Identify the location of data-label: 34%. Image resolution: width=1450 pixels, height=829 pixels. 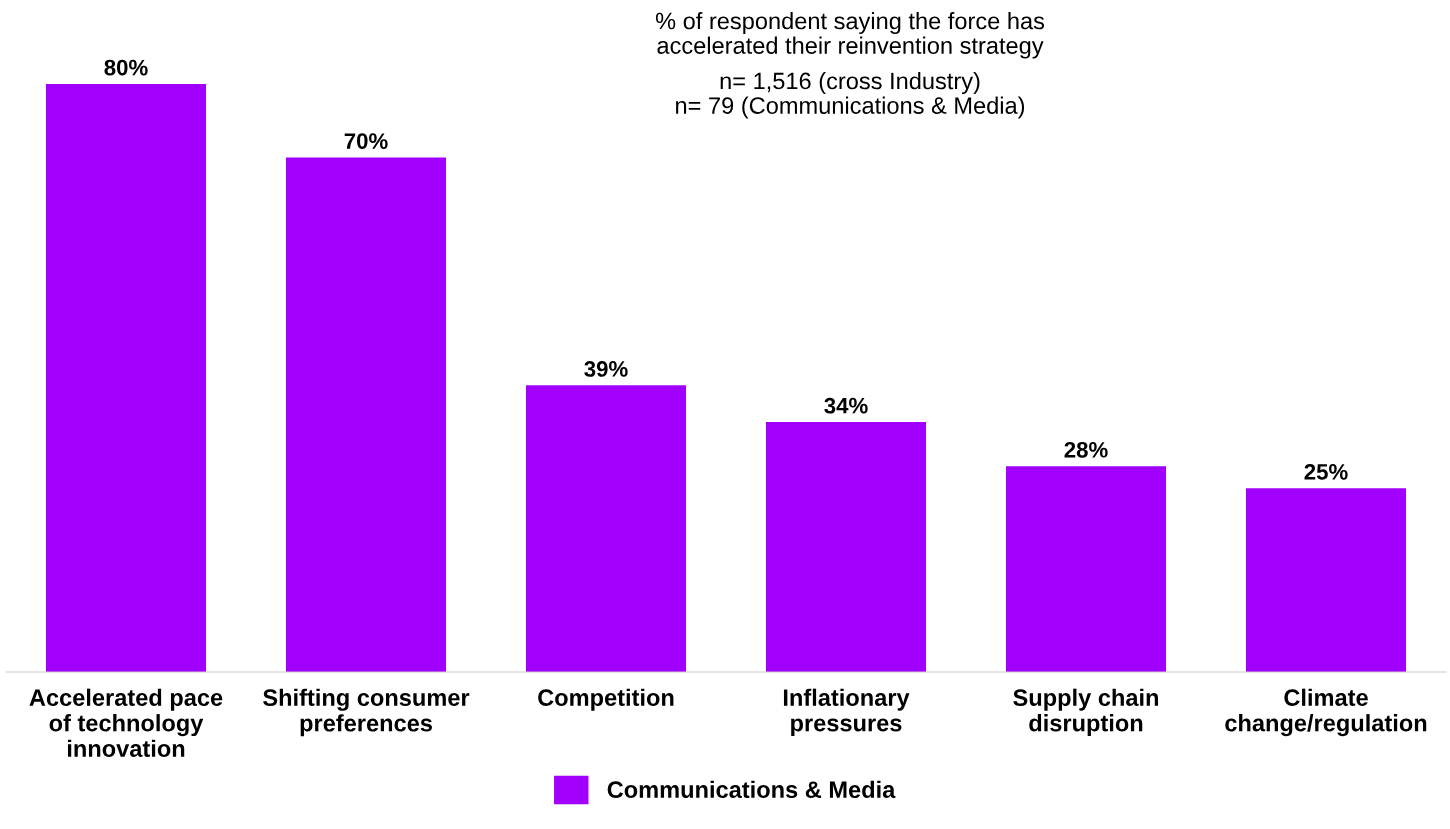
(846, 405).